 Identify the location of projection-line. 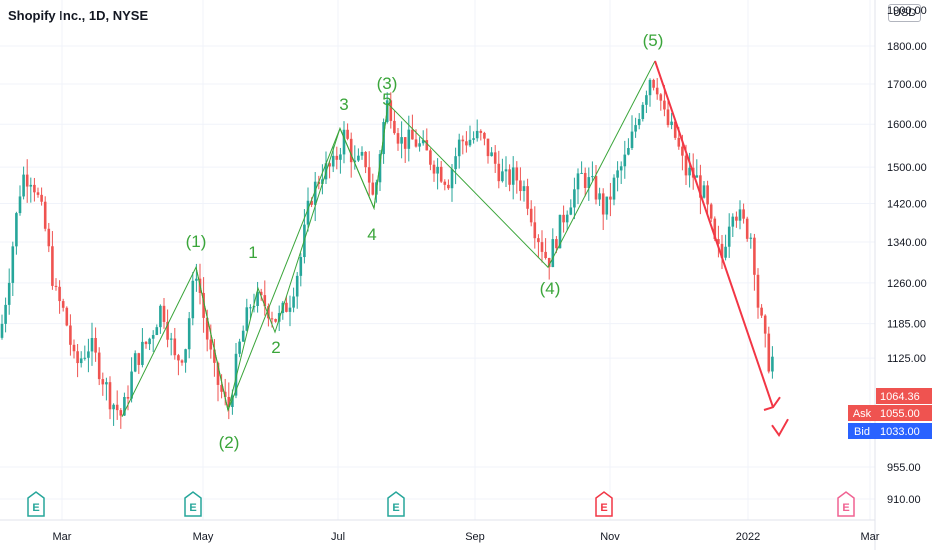
(714, 234).